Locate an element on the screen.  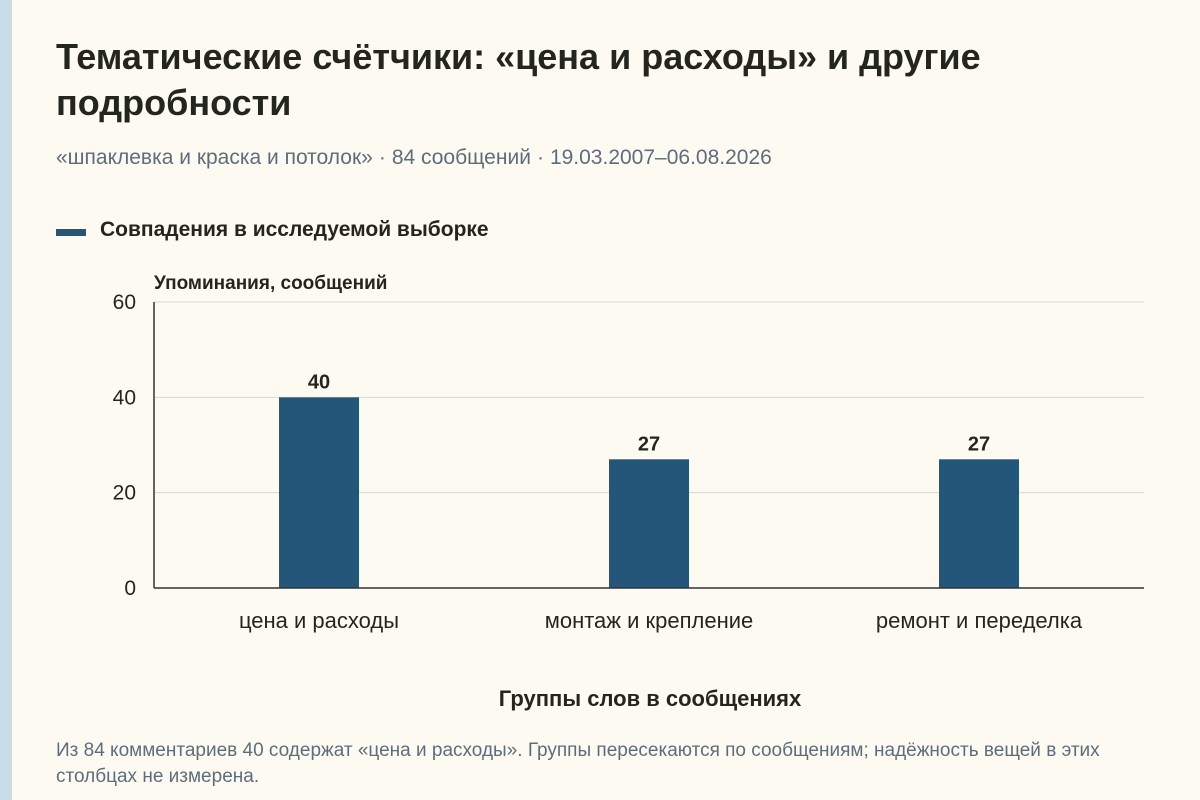
x-tick-label: монтаж и крепление is located at coordinates (649, 620).